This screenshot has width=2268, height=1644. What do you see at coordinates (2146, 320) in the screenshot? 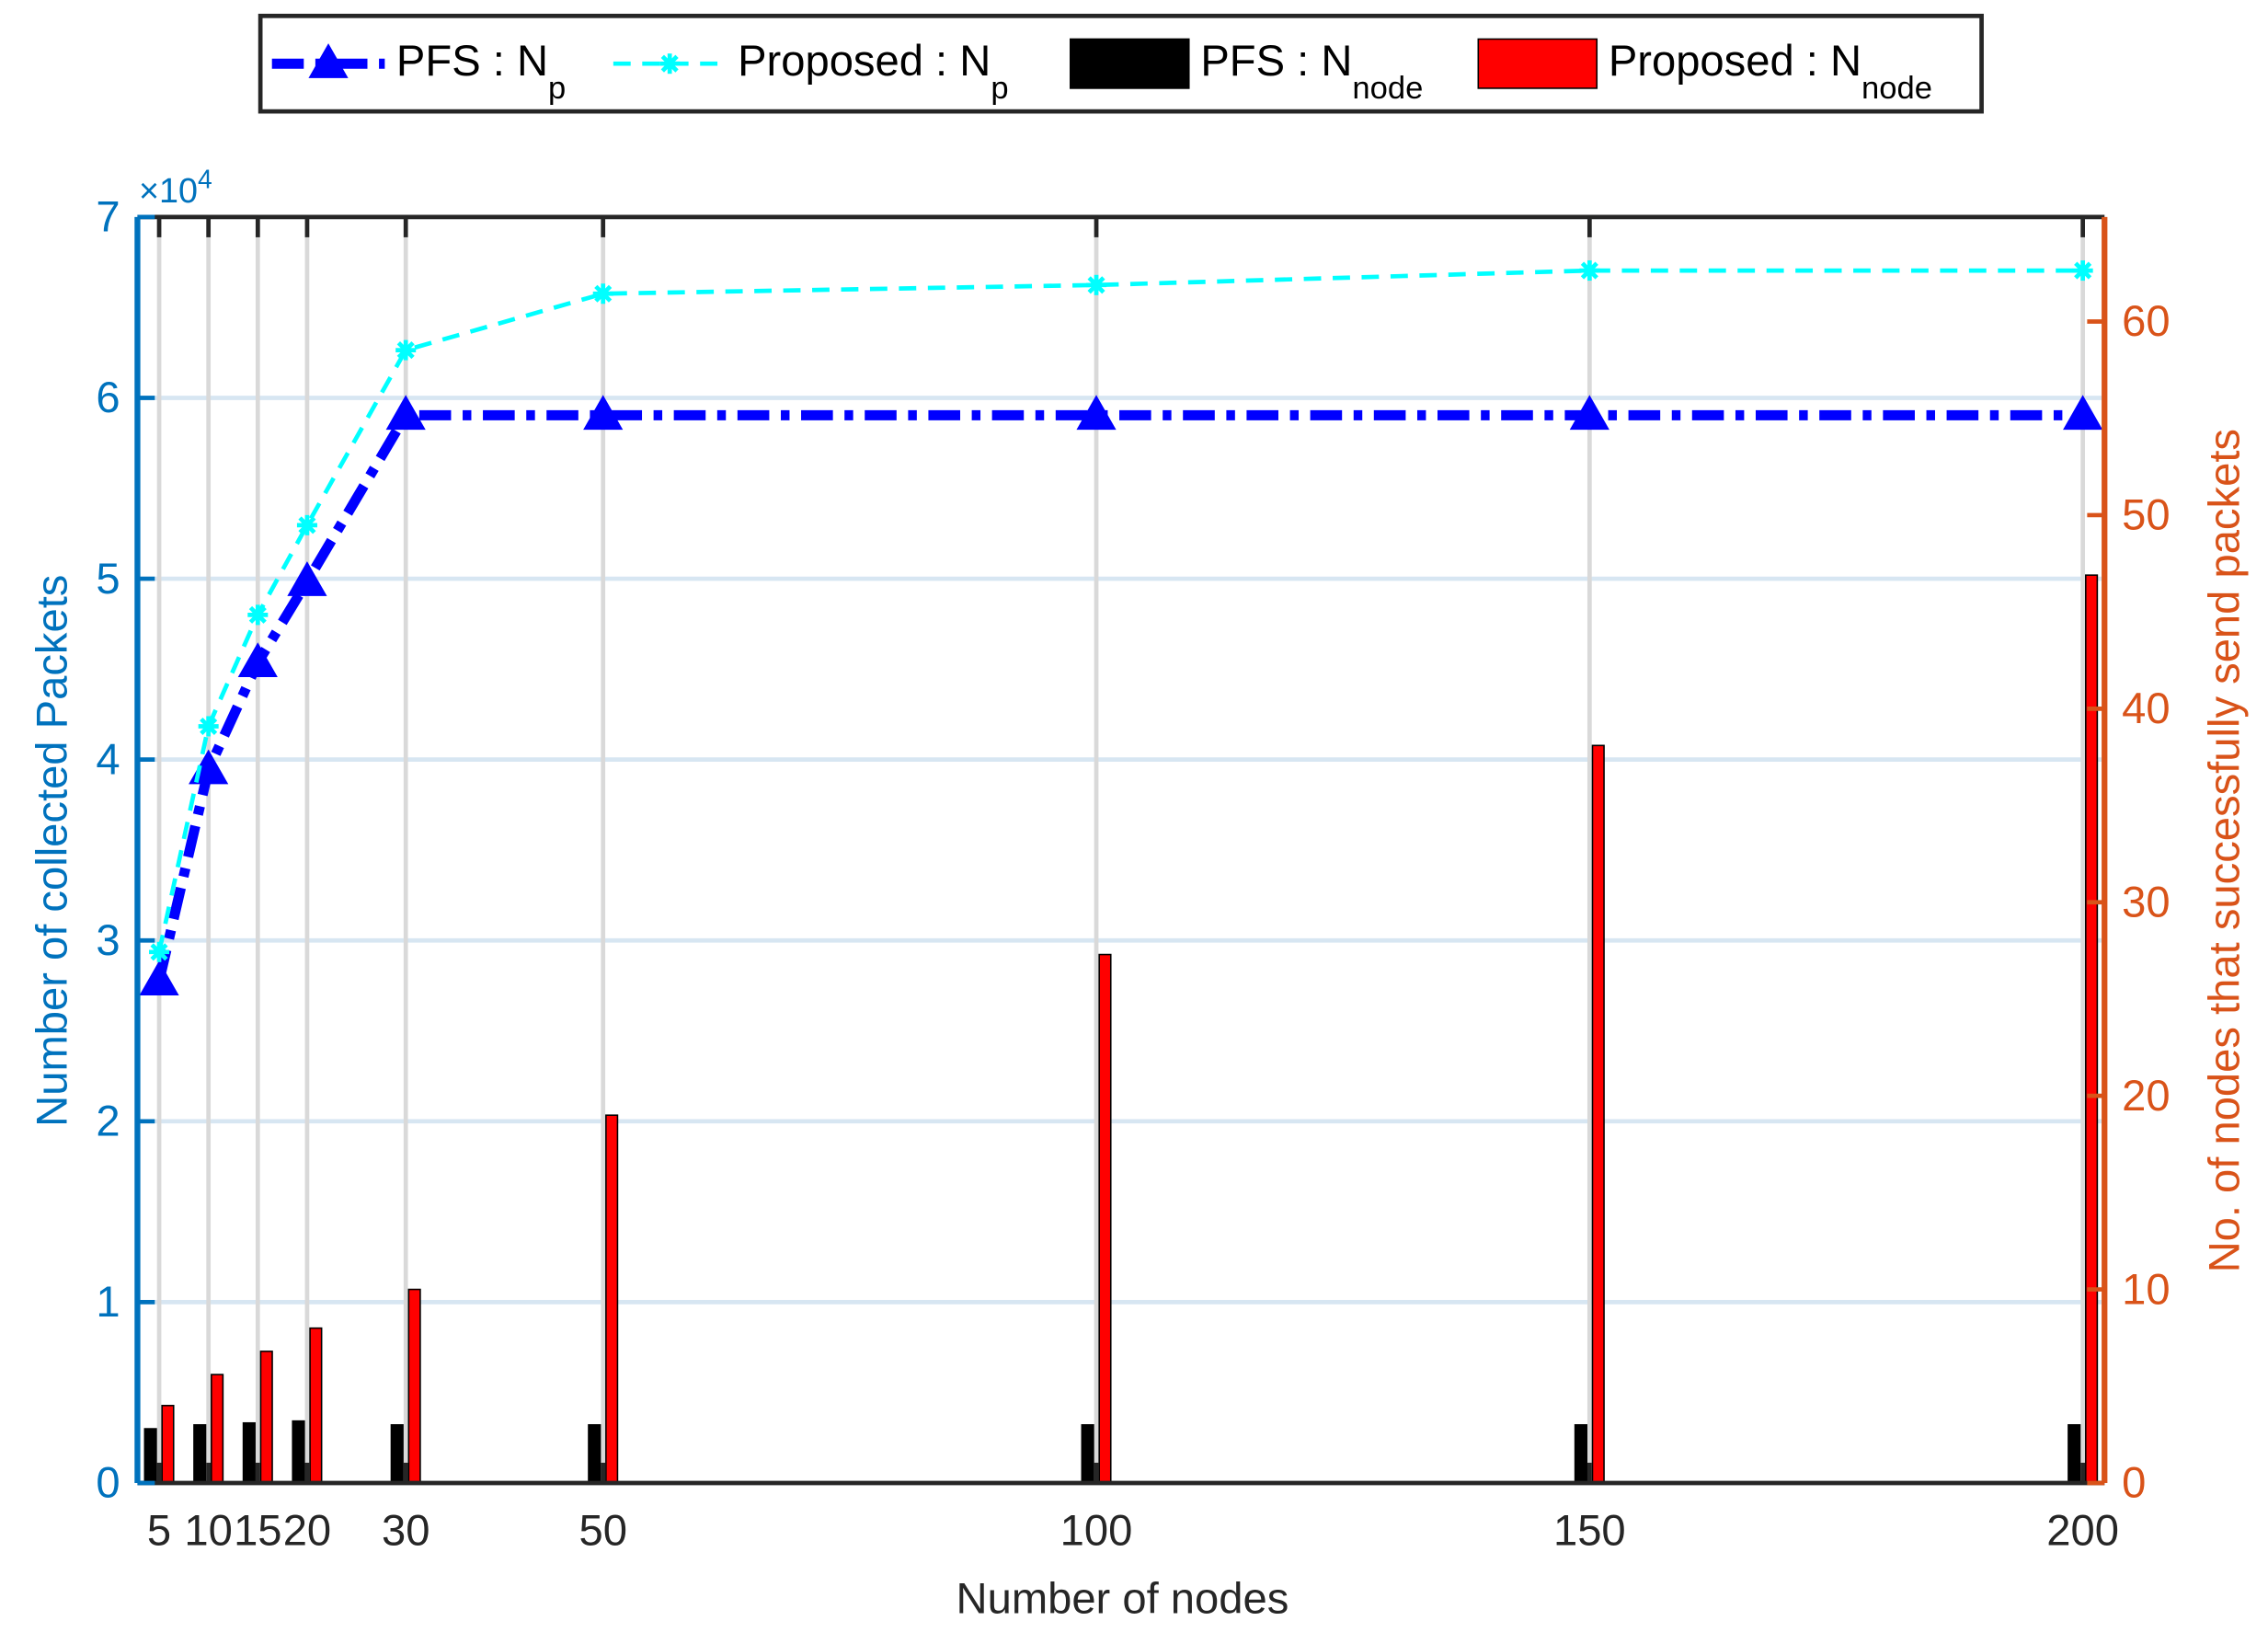
I see `y2-tick-label: 60` at bounding box center [2146, 320].